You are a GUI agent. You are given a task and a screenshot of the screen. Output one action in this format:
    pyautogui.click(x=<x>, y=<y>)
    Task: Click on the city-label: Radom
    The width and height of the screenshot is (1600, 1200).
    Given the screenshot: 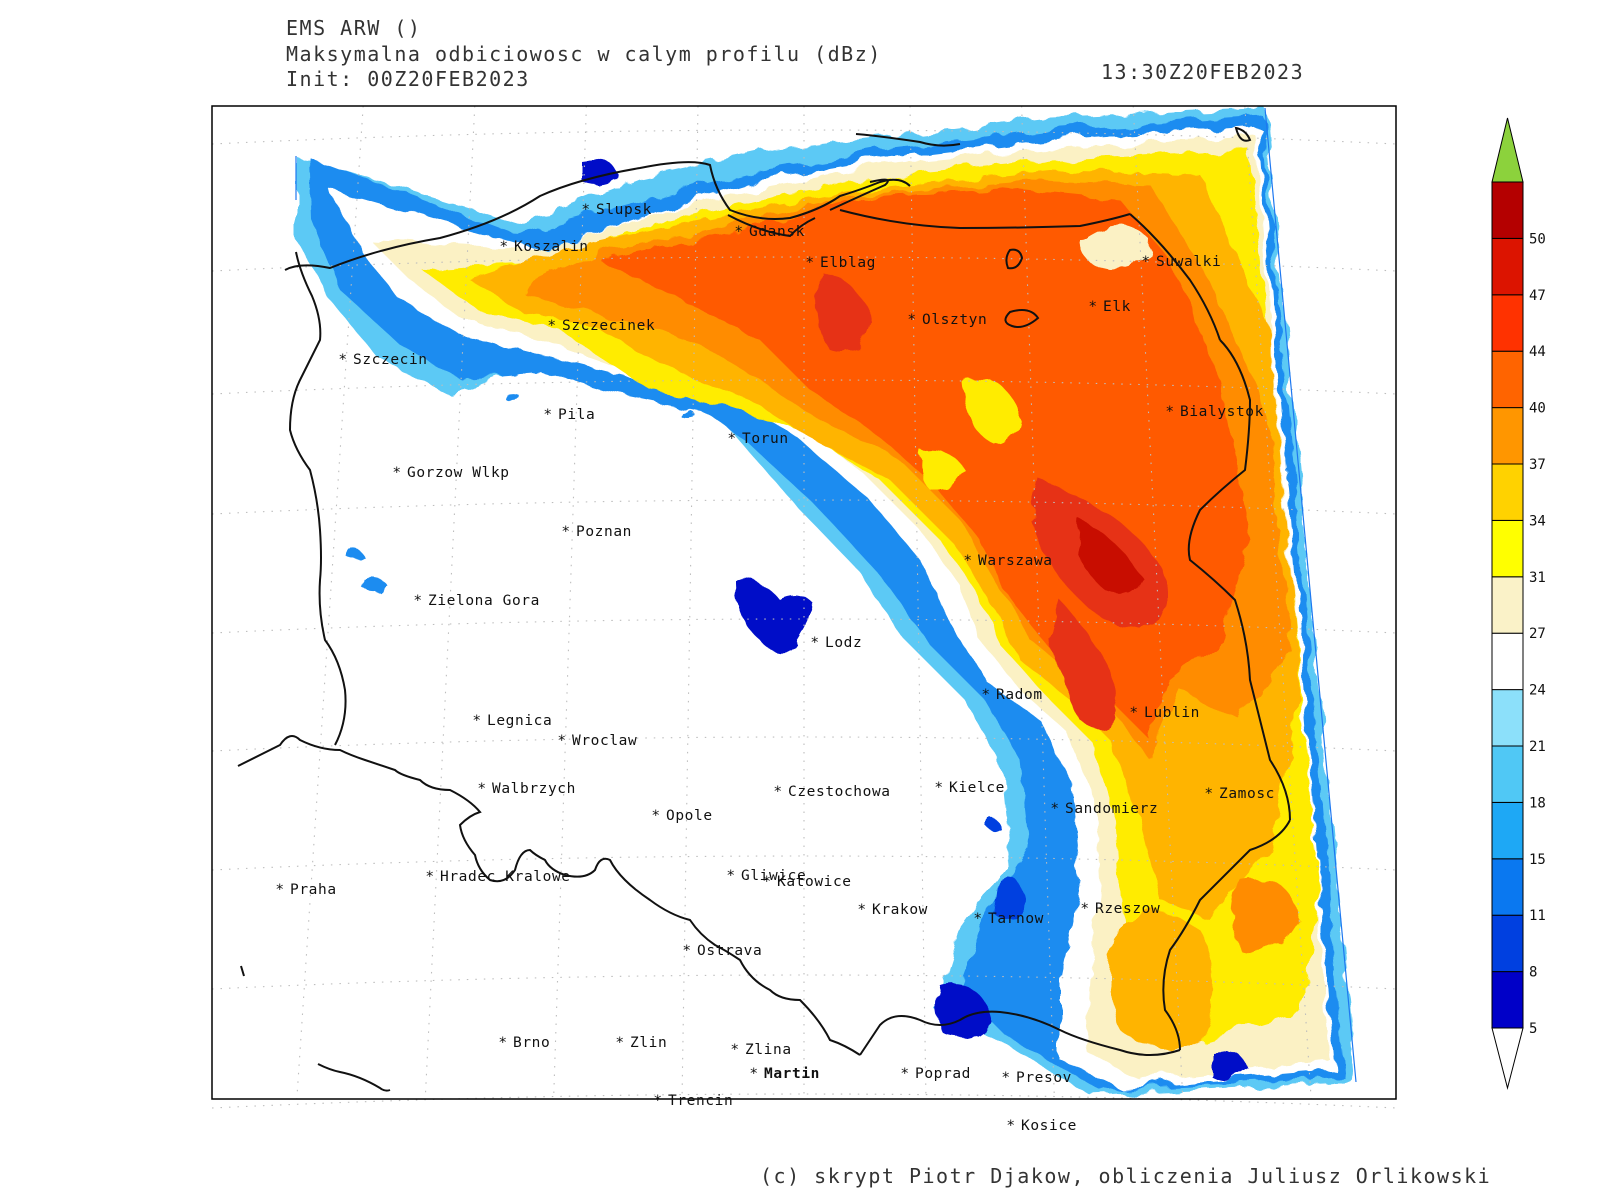 What is the action you would take?
    pyautogui.click(x=1019, y=695)
    